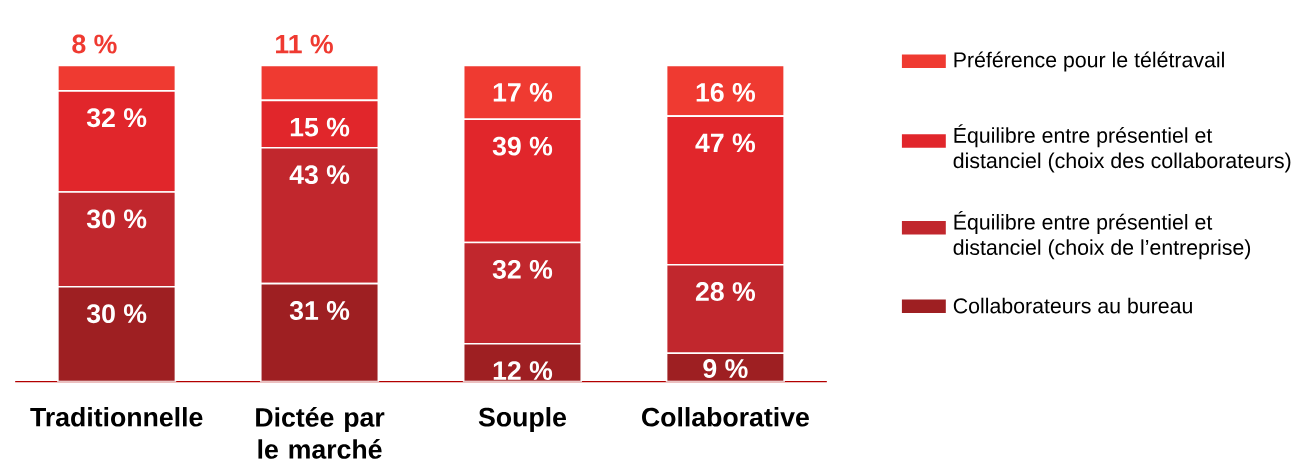 The width and height of the screenshot is (1315, 473). What do you see at coordinates (725, 143) in the screenshot?
I see `data-label: 47 %` at bounding box center [725, 143].